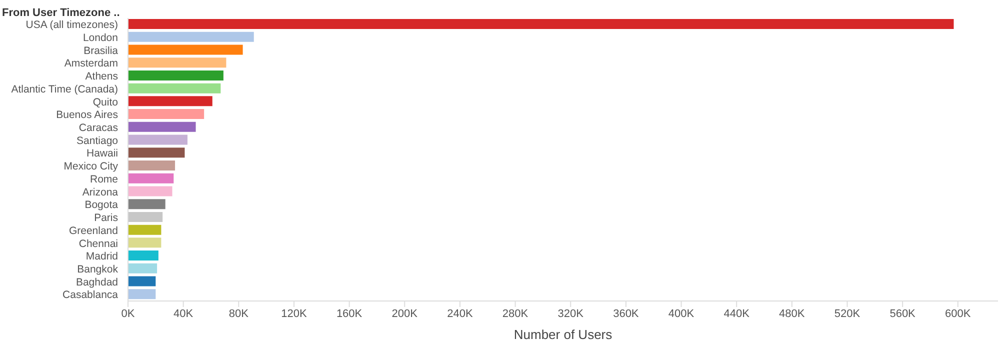  What do you see at coordinates (681, 314) in the screenshot?
I see `x-tick-label: 400K` at bounding box center [681, 314].